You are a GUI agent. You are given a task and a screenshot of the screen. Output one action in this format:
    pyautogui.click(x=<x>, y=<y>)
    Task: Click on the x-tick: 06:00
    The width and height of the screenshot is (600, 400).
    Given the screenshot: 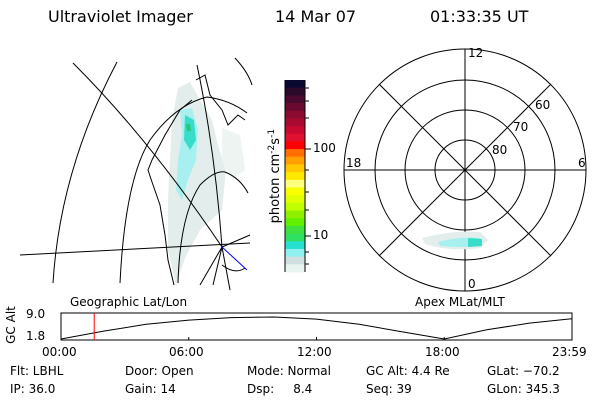 What is the action you would take?
    pyautogui.click(x=186, y=352)
    